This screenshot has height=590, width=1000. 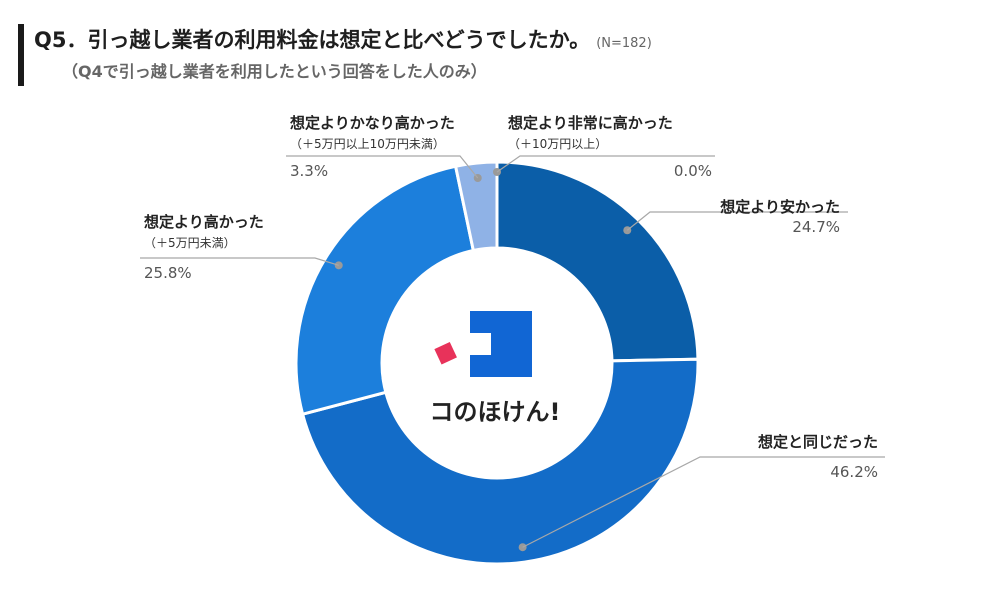 What do you see at coordinates (624, 43) in the screenshot?
I see `sample-size-label: (N=182)` at bounding box center [624, 43].